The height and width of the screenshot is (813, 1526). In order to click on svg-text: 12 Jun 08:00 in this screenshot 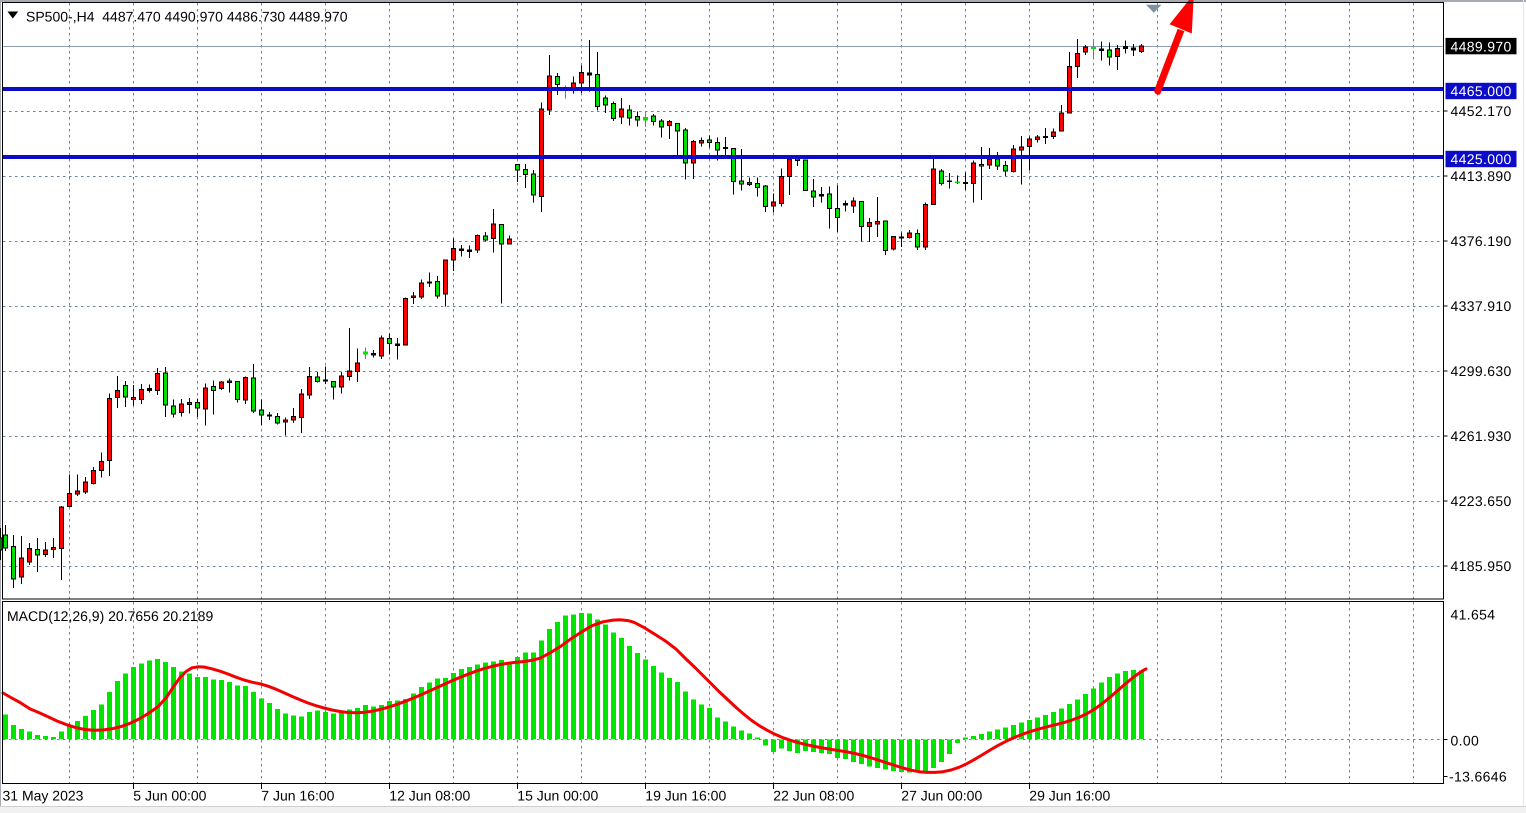, I will do `click(429, 796)`.